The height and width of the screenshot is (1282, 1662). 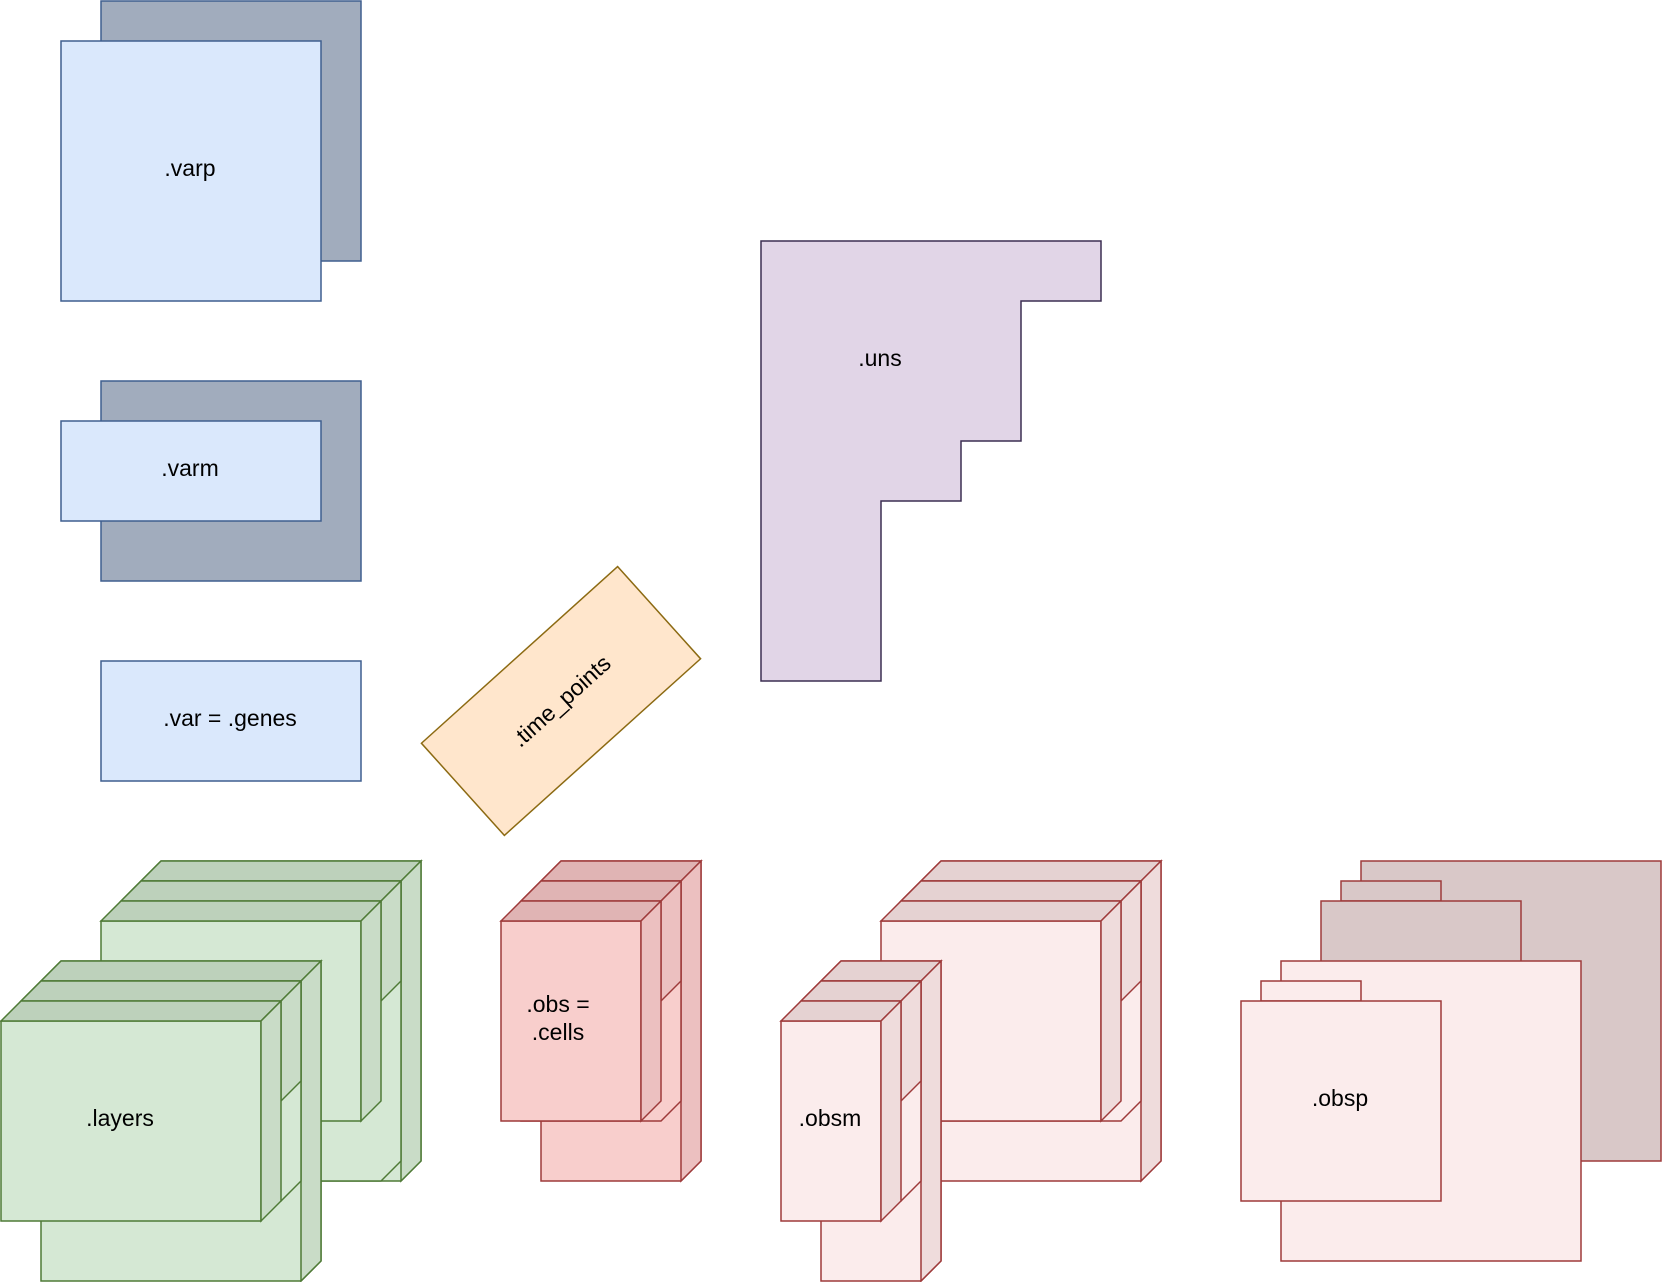 I want to click on layers-label: .layers, so click(x=120, y=1118).